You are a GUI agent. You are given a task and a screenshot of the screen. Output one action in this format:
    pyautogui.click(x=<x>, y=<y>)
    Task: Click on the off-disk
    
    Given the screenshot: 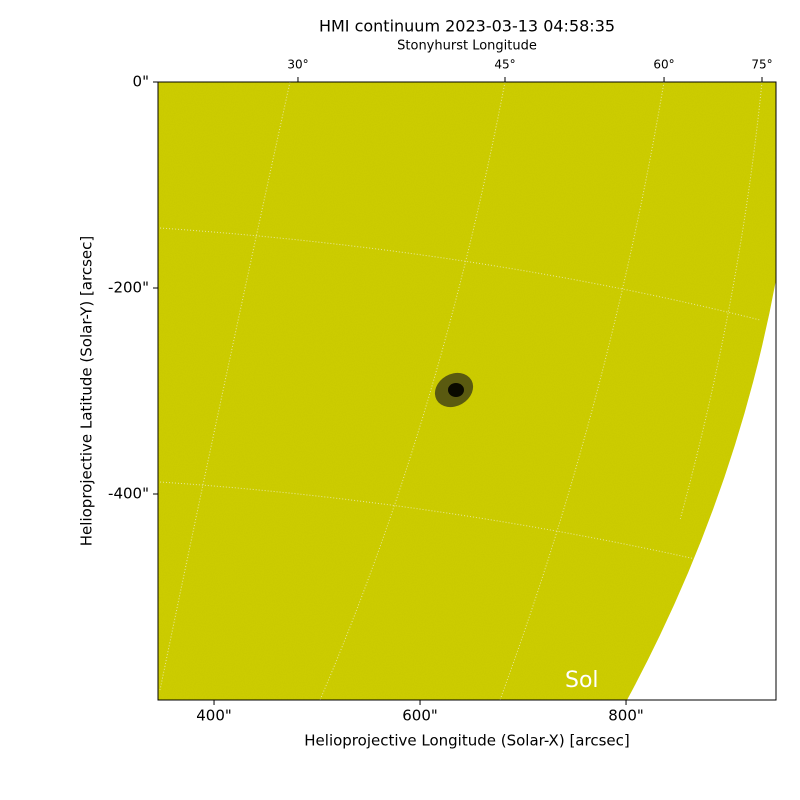 What is the action you would take?
    pyautogui.click(x=701, y=490)
    